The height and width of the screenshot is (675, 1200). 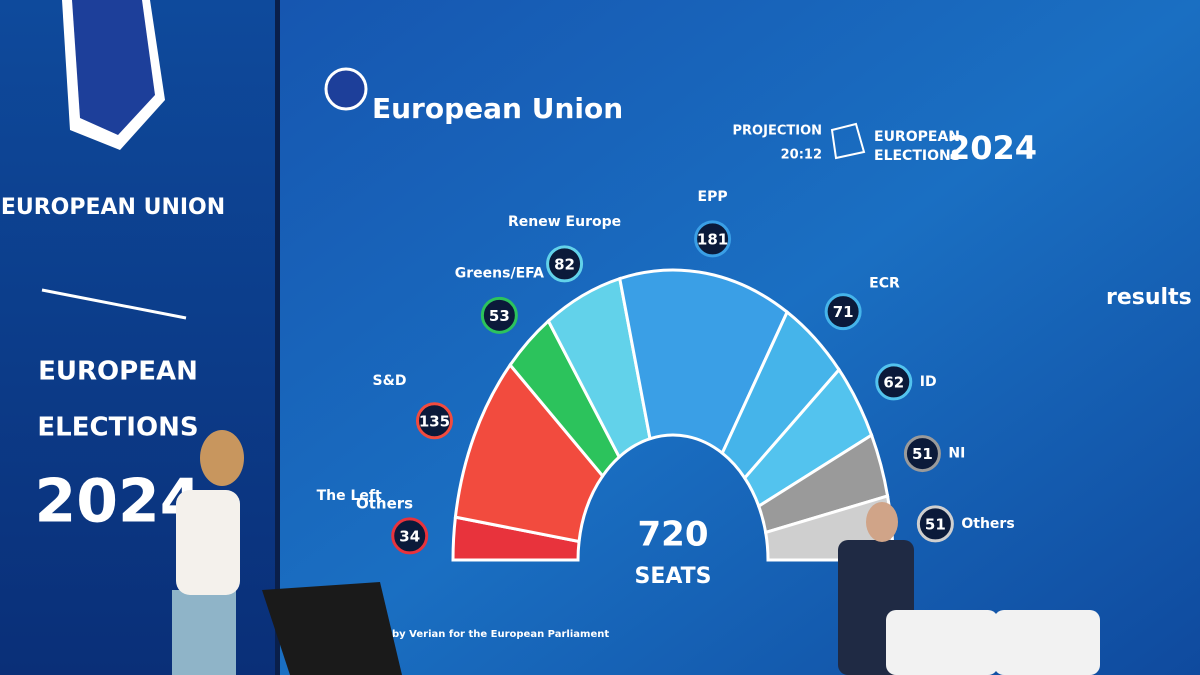 What do you see at coordinates (208, 552) in the screenshot?
I see `presenter-left` at bounding box center [208, 552].